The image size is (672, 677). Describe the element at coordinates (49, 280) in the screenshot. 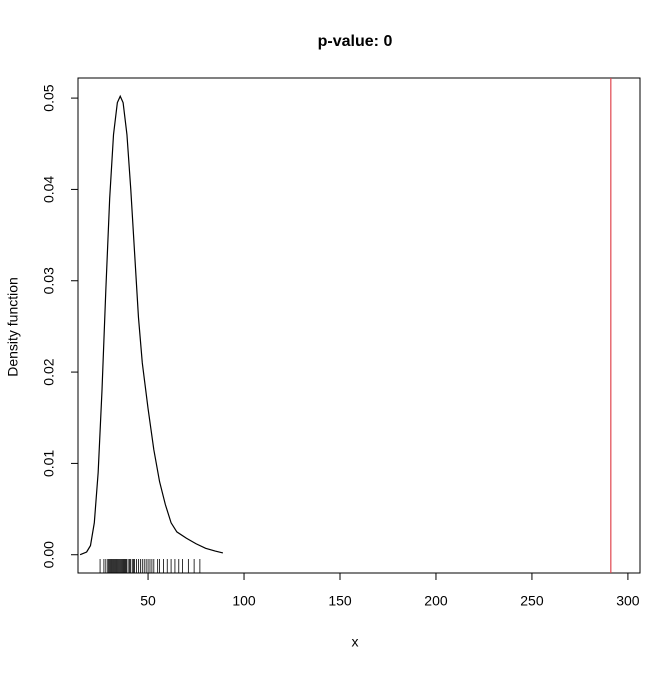

I see `y-tick-label: 0.03` at that location.